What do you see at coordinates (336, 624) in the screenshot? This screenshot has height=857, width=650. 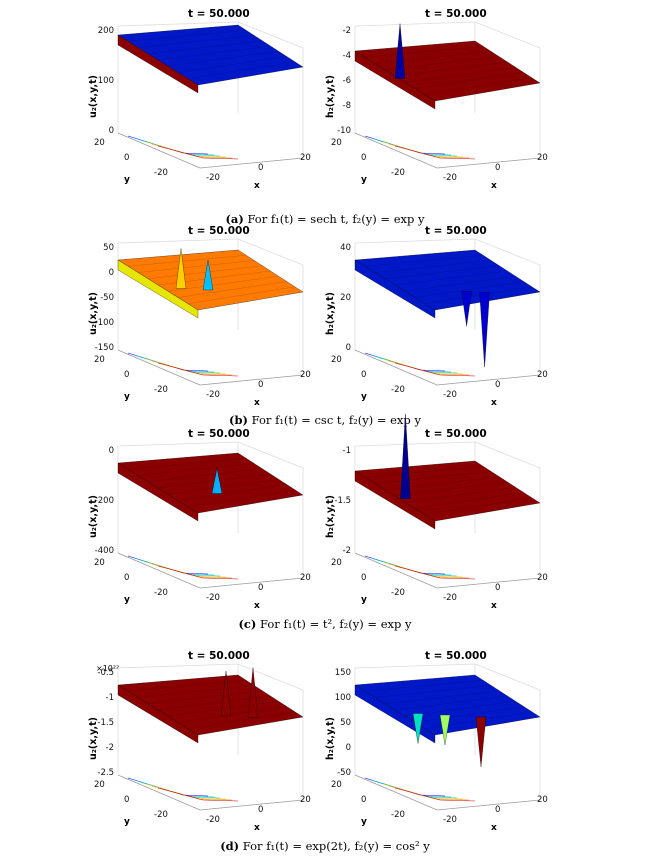 I see `caption-text: For f₁(t) = t², f₂(y) = exp y` at bounding box center [336, 624].